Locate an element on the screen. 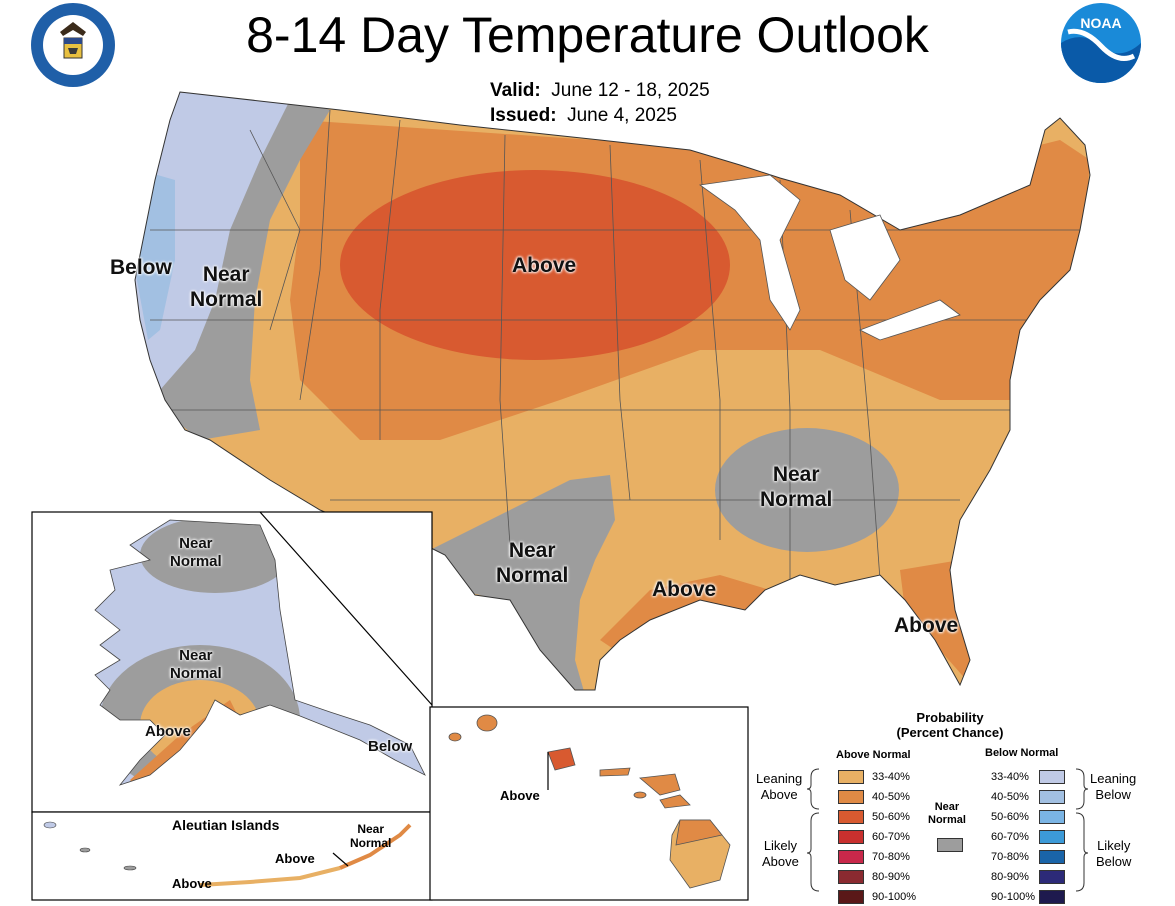 The width and height of the screenshot is (1175, 906). label-conus-near-normal-se: Near Normal is located at coordinates (796, 487).